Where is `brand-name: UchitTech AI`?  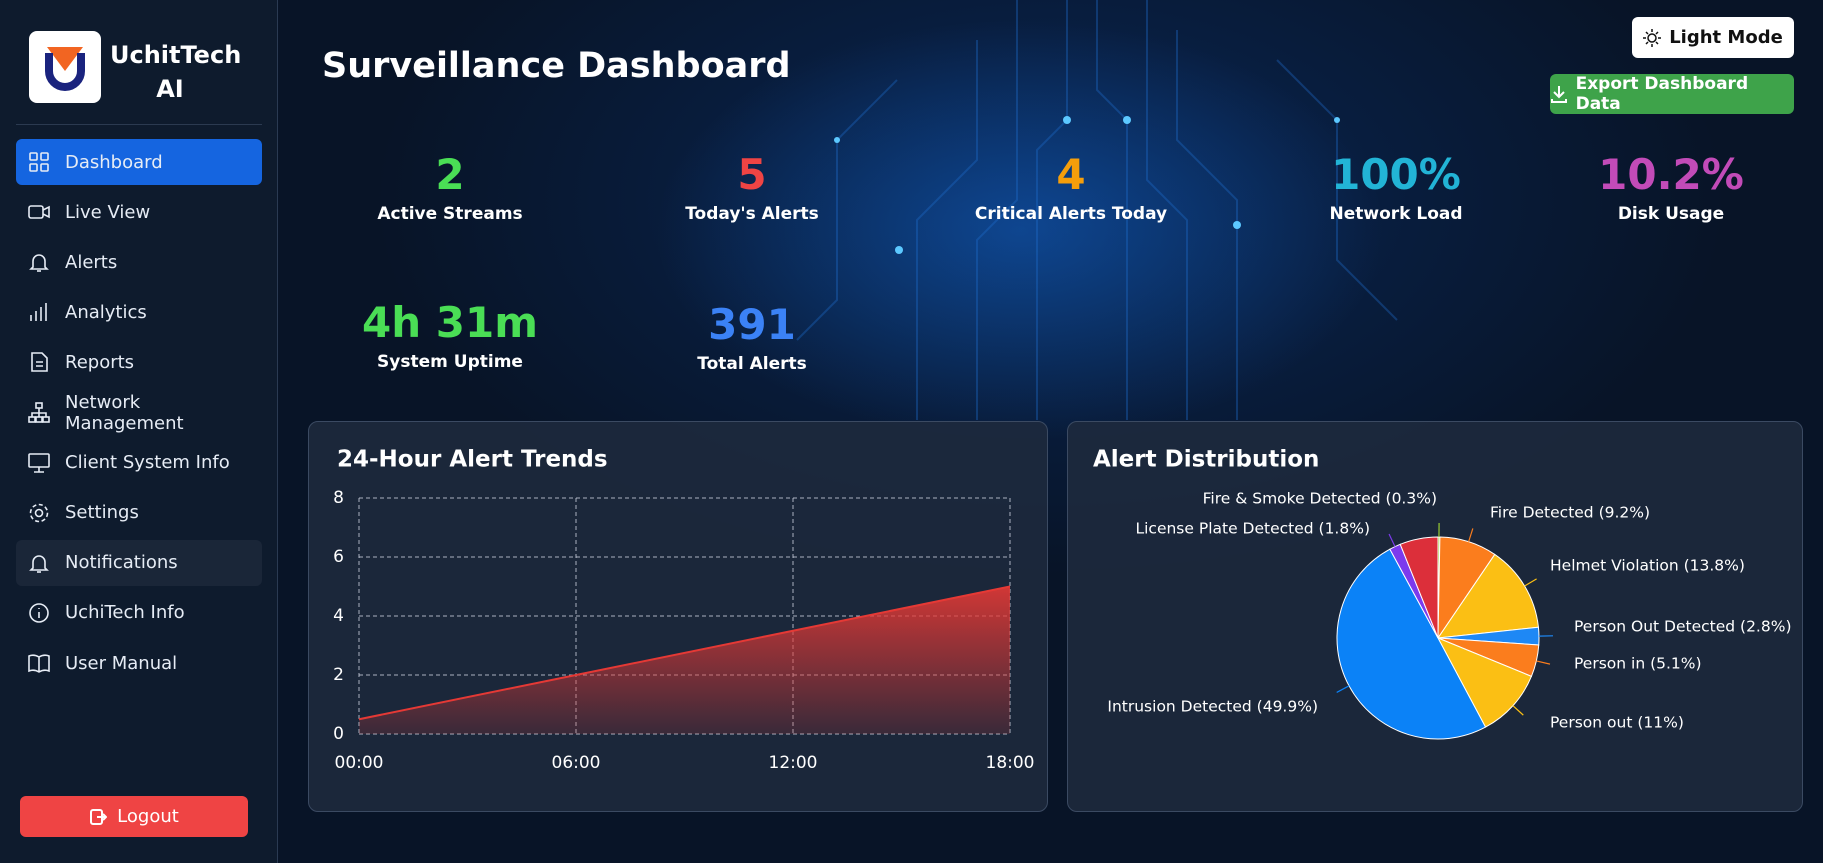
brand-name: UchitTech AI is located at coordinates (176, 72).